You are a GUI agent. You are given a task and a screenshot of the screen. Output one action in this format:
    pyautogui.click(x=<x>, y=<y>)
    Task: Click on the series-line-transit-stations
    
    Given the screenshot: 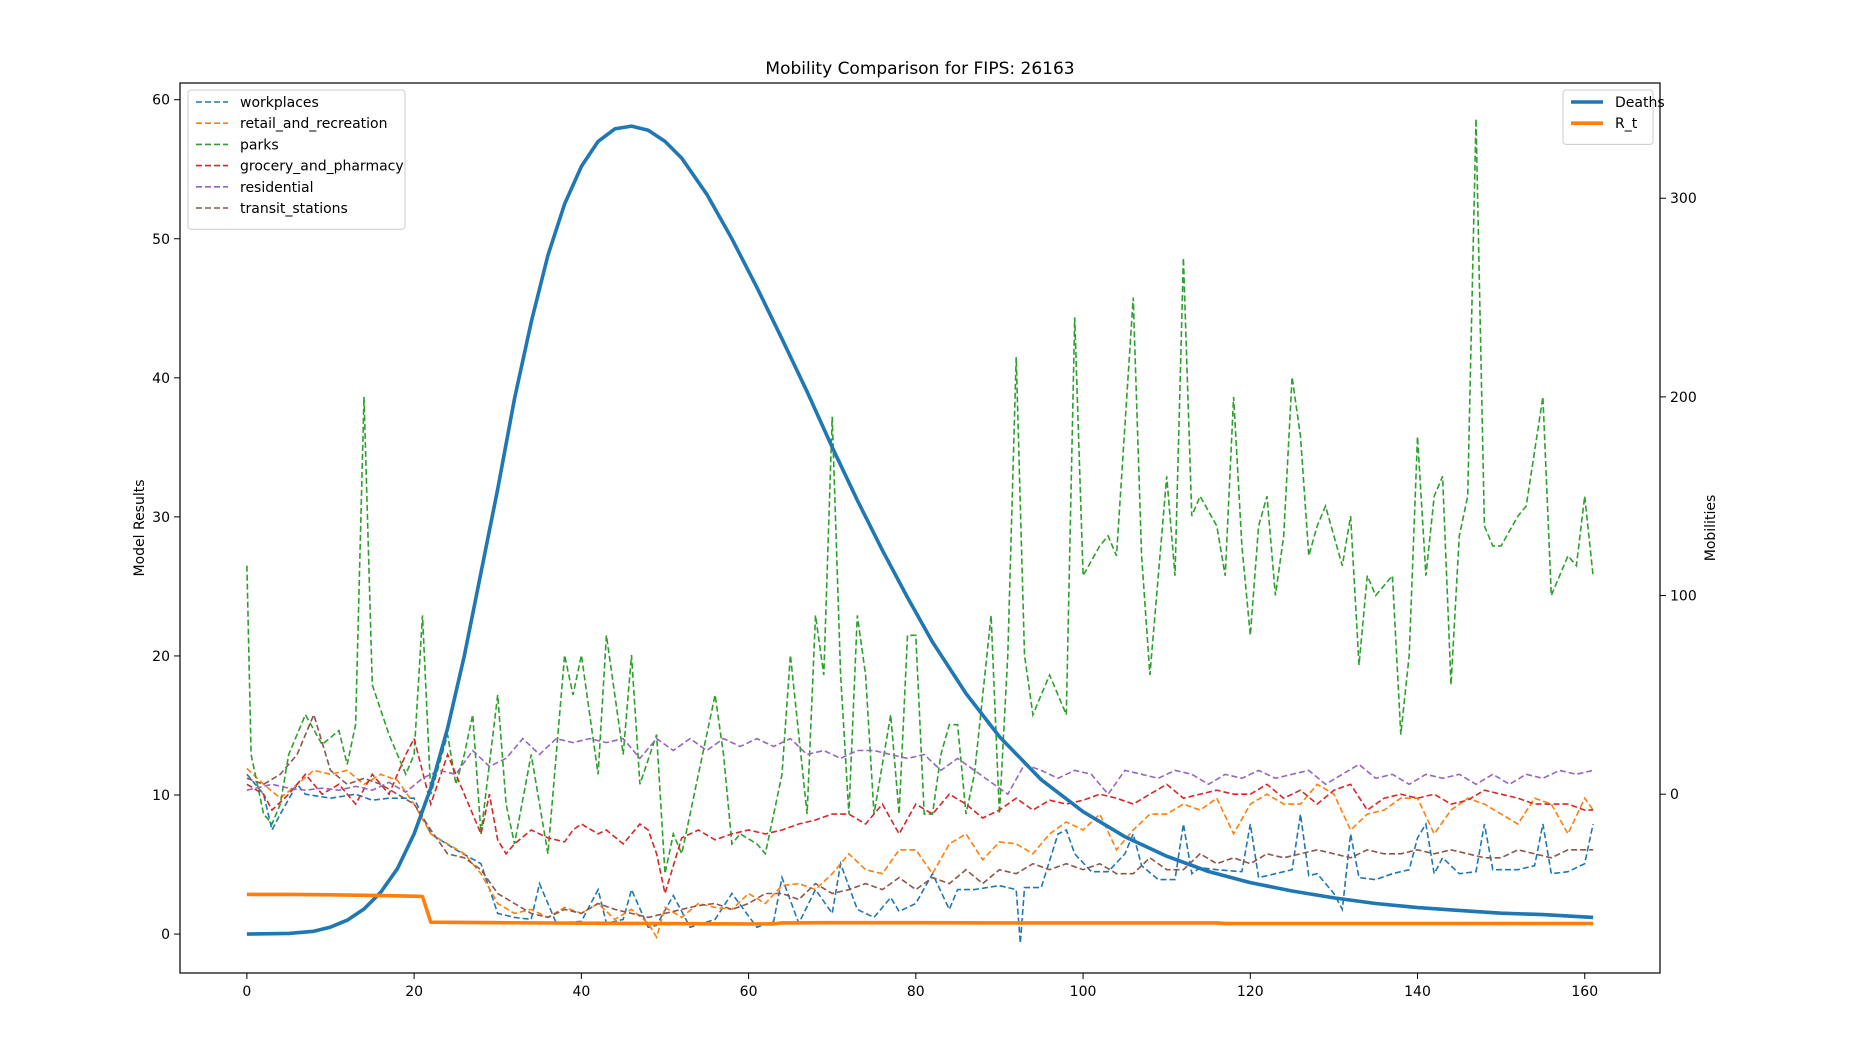 What is the action you would take?
    pyautogui.click(x=920, y=815)
    